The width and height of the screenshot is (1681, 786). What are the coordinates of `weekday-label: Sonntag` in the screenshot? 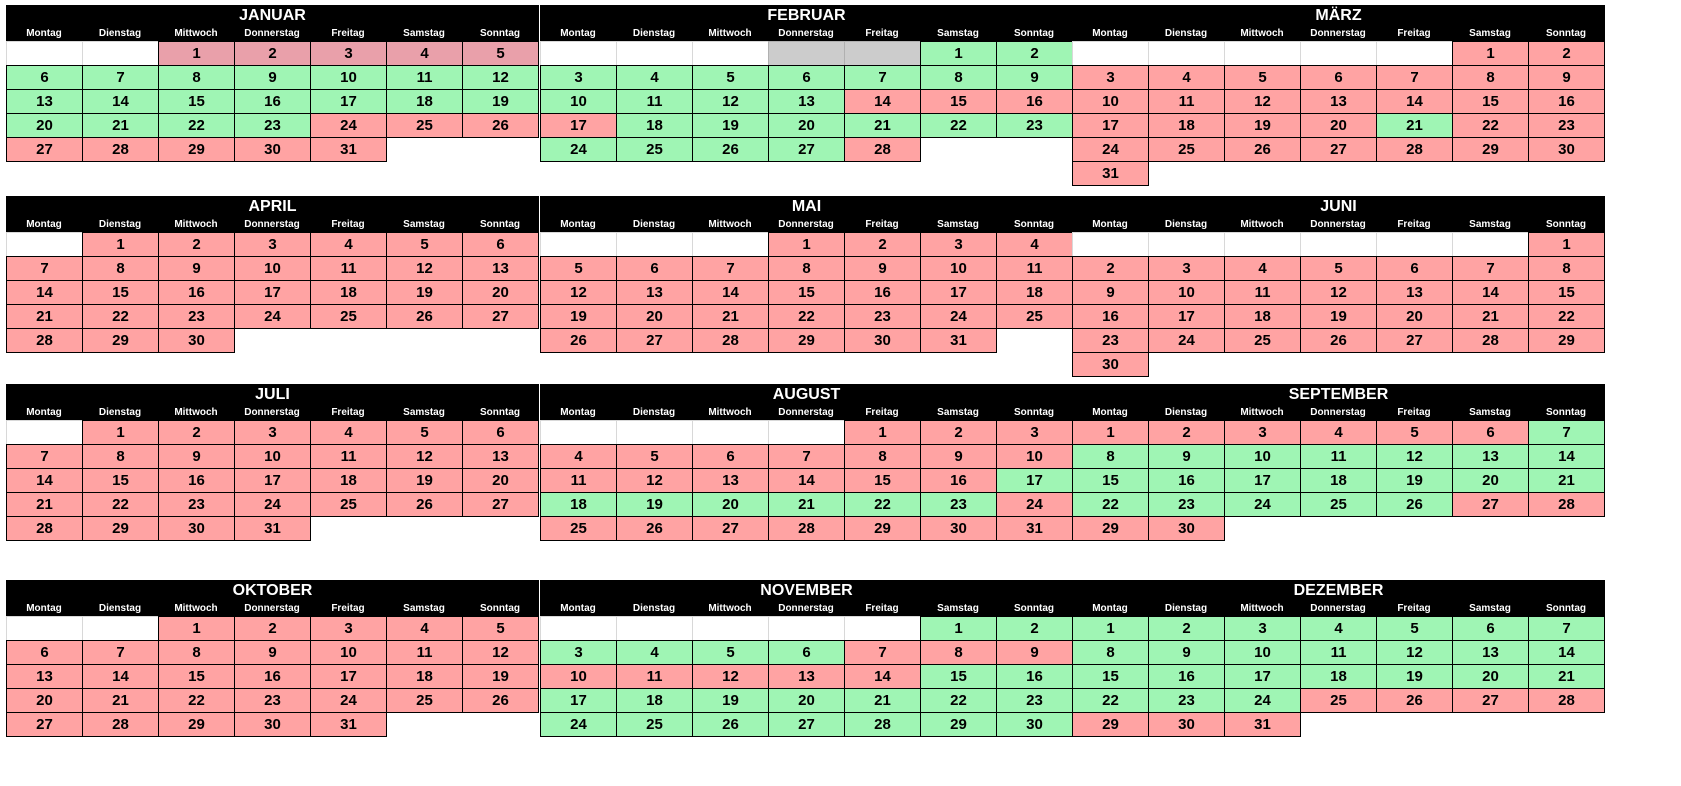 It's located at (1034, 33).